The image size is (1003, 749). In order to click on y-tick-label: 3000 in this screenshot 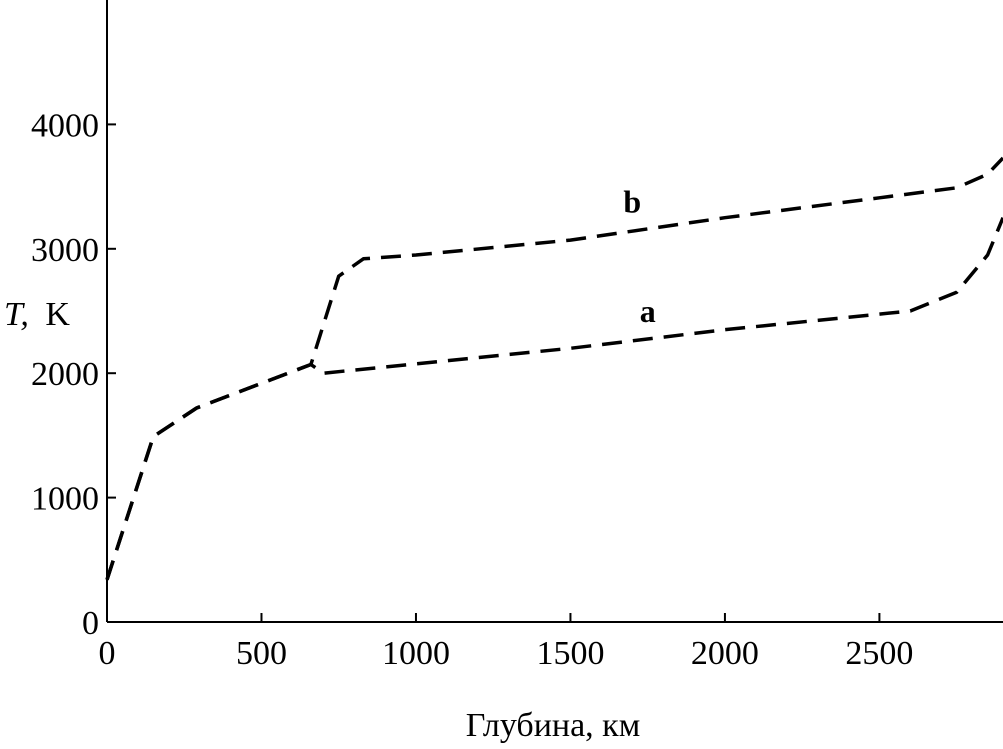, I will do `click(65, 250)`.